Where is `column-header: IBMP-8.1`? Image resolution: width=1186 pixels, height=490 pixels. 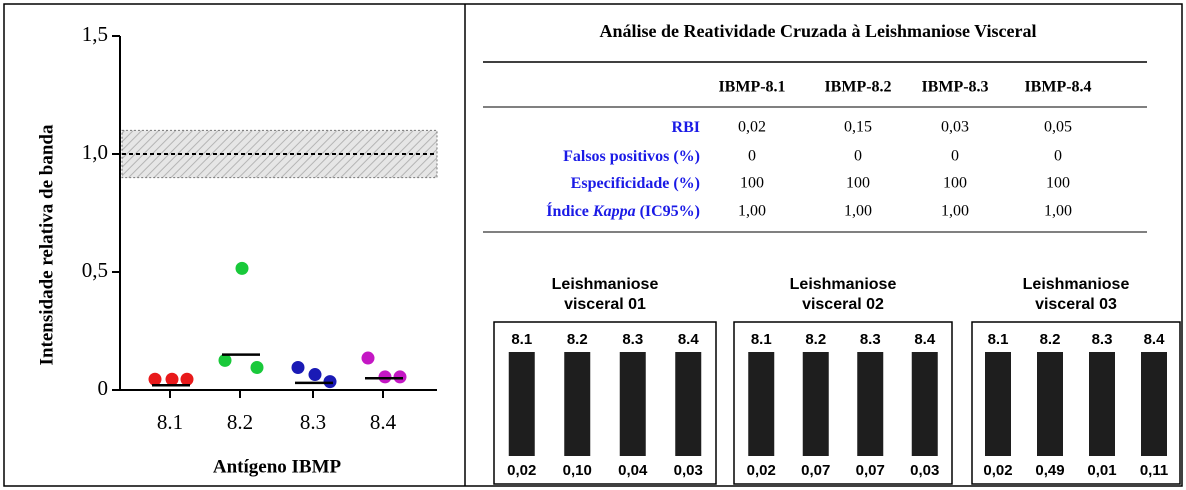
column-header: IBMP-8.1 is located at coordinates (751, 87).